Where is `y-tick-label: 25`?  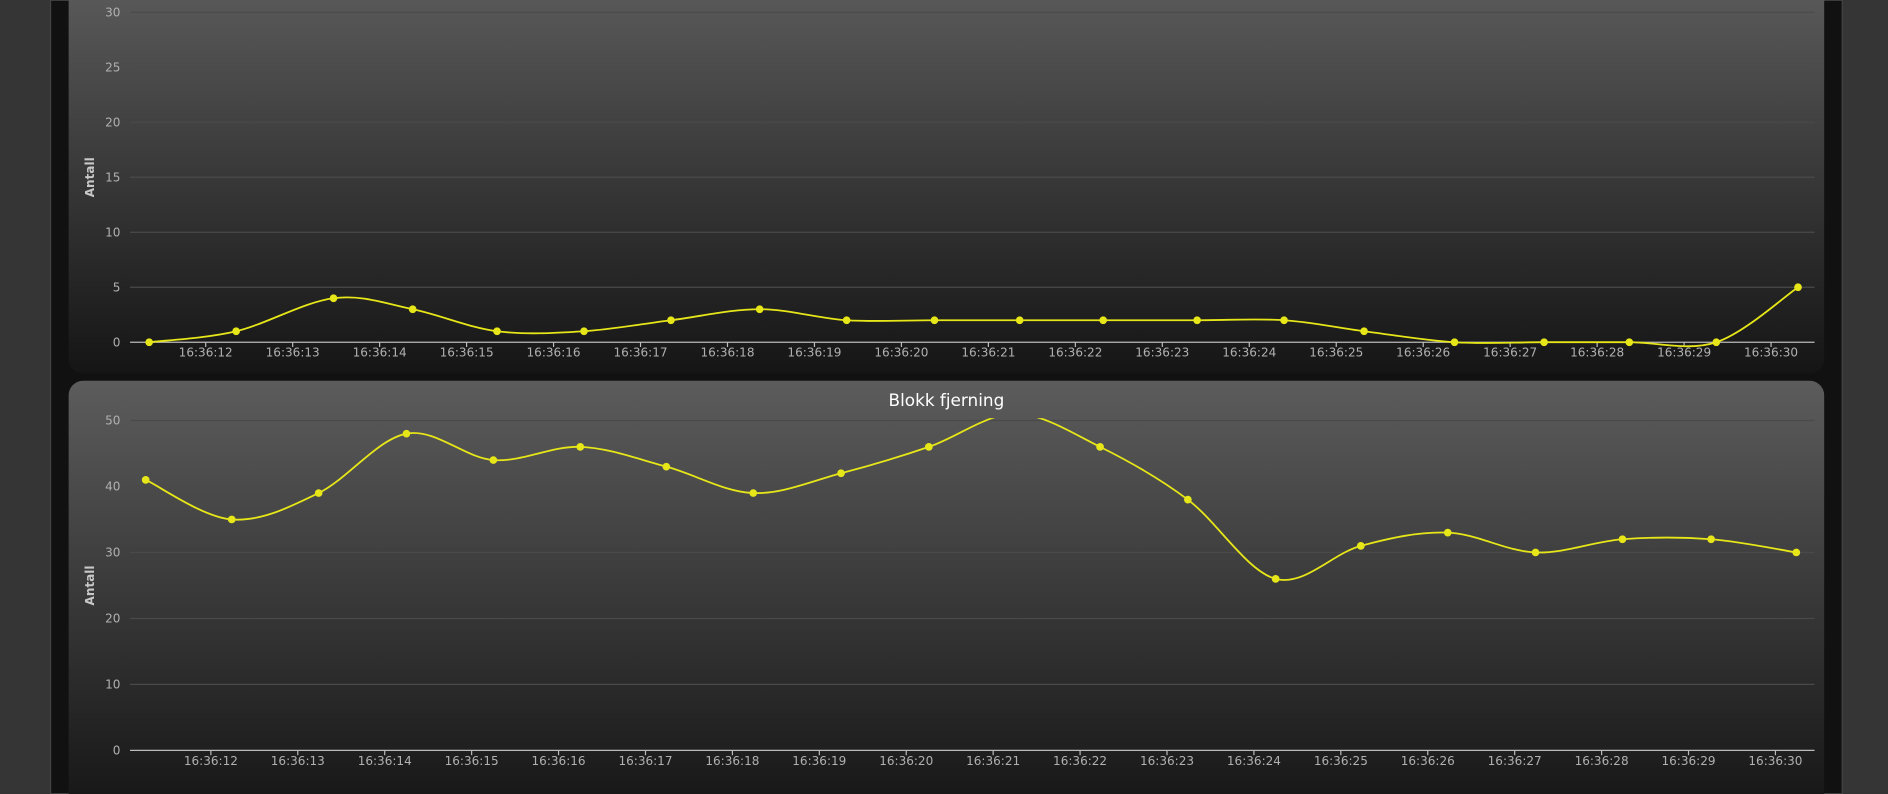
y-tick-label: 25 is located at coordinates (112, 67).